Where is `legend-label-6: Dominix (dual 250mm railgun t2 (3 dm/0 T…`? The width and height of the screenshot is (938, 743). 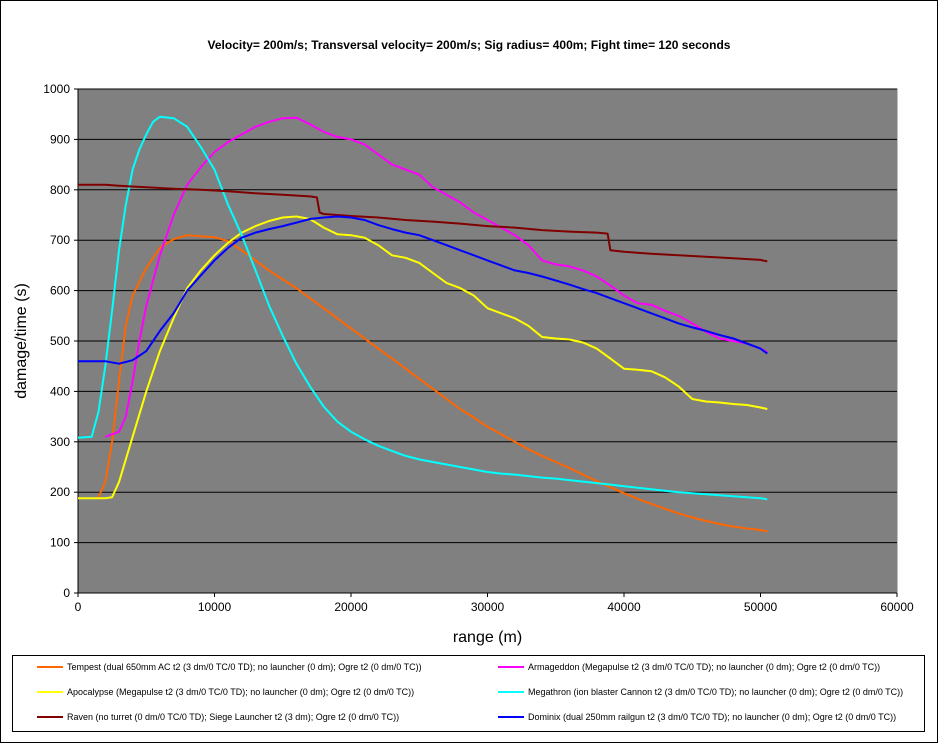 legend-label-6: Dominix (dual 250mm railgun t2 (3 dm/0 T… is located at coordinates (712, 717).